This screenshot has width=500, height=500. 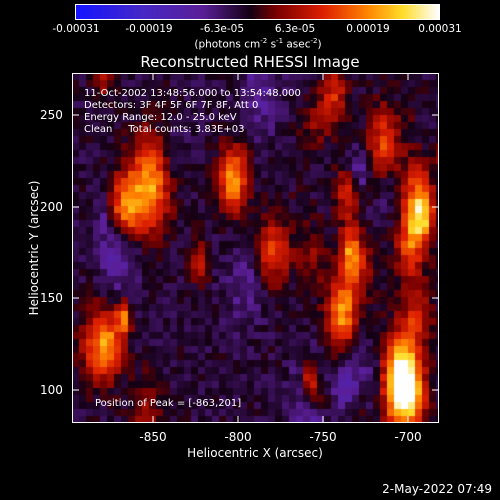 What do you see at coordinates (168, 403) in the screenshot?
I see `peak-position: Position of Peak = [-863,201]` at bounding box center [168, 403].